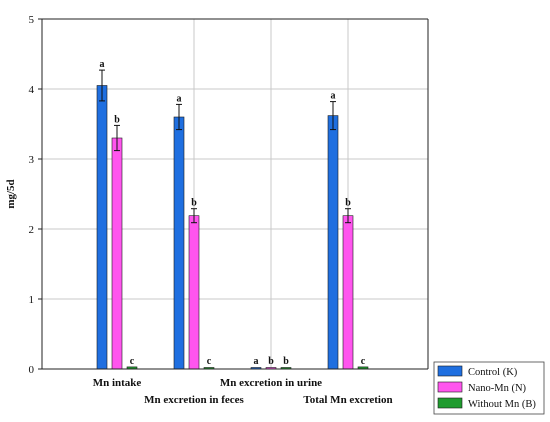  What do you see at coordinates (497, 388) in the screenshot?
I see `legend-label: Nano-Mn (N)` at bounding box center [497, 388].